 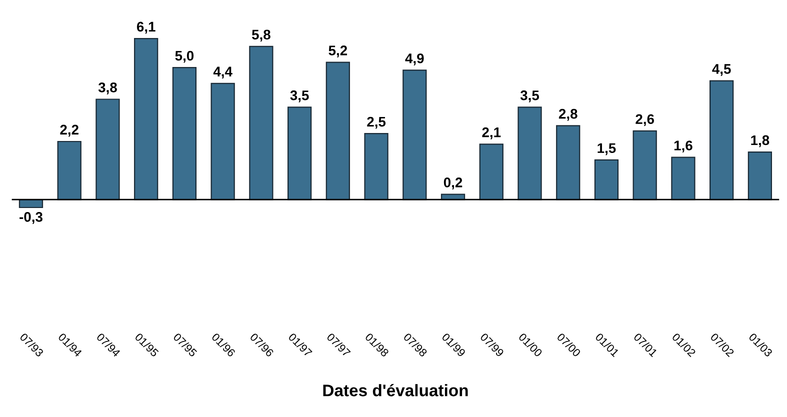 I want to click on data-label: 2,8, so click(x=568, y=114).